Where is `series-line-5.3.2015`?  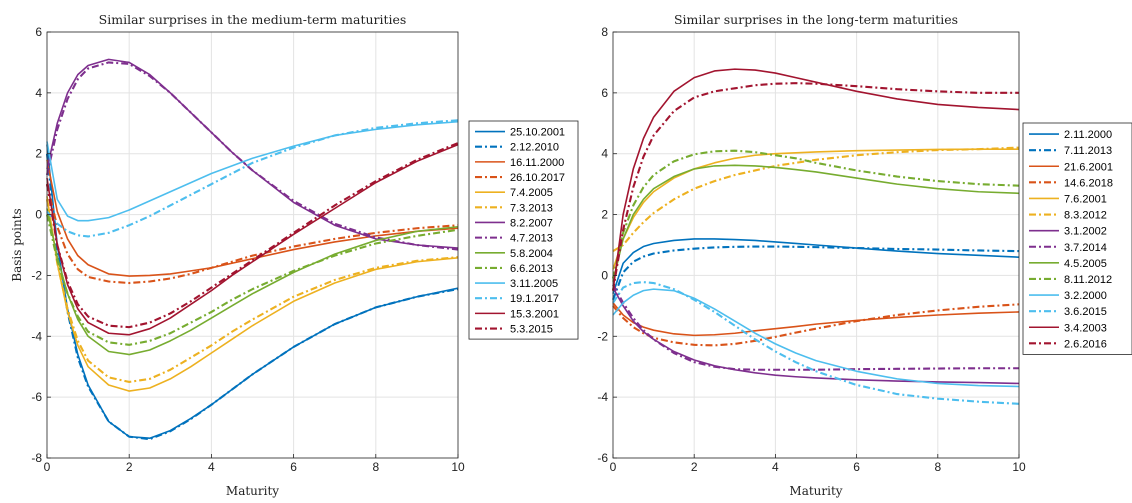 series-line-5.3.2015 is located at coordinates (252, 235).